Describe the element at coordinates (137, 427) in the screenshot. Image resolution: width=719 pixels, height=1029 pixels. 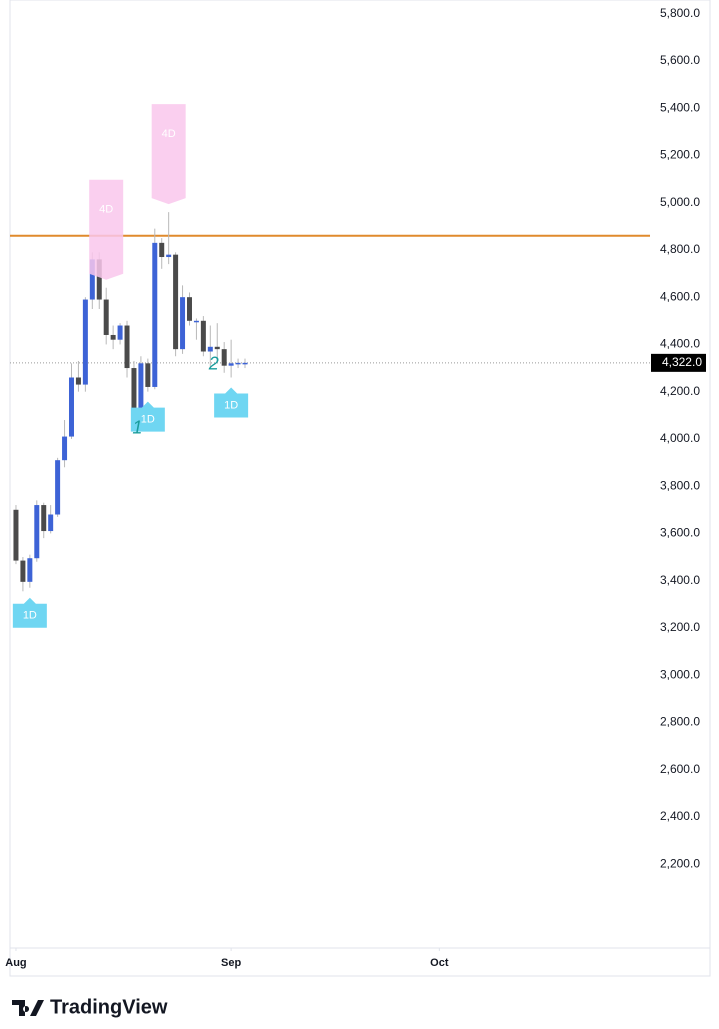
I see `annotation: 1` at that location.